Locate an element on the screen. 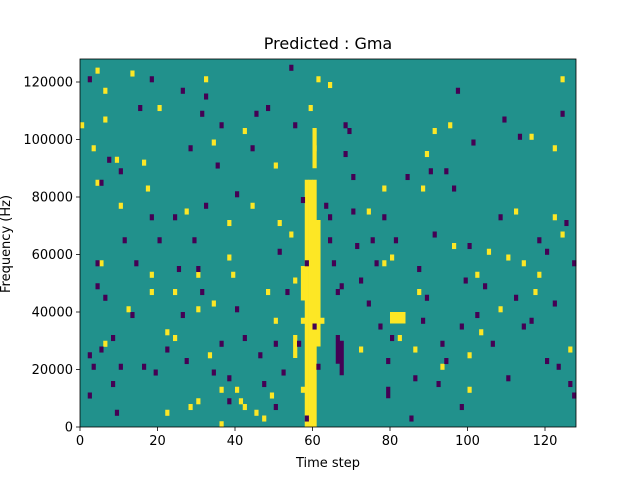 This screenshot has width=640, height=484. x-tick-label: 60 is located at coordinates (312, 441).